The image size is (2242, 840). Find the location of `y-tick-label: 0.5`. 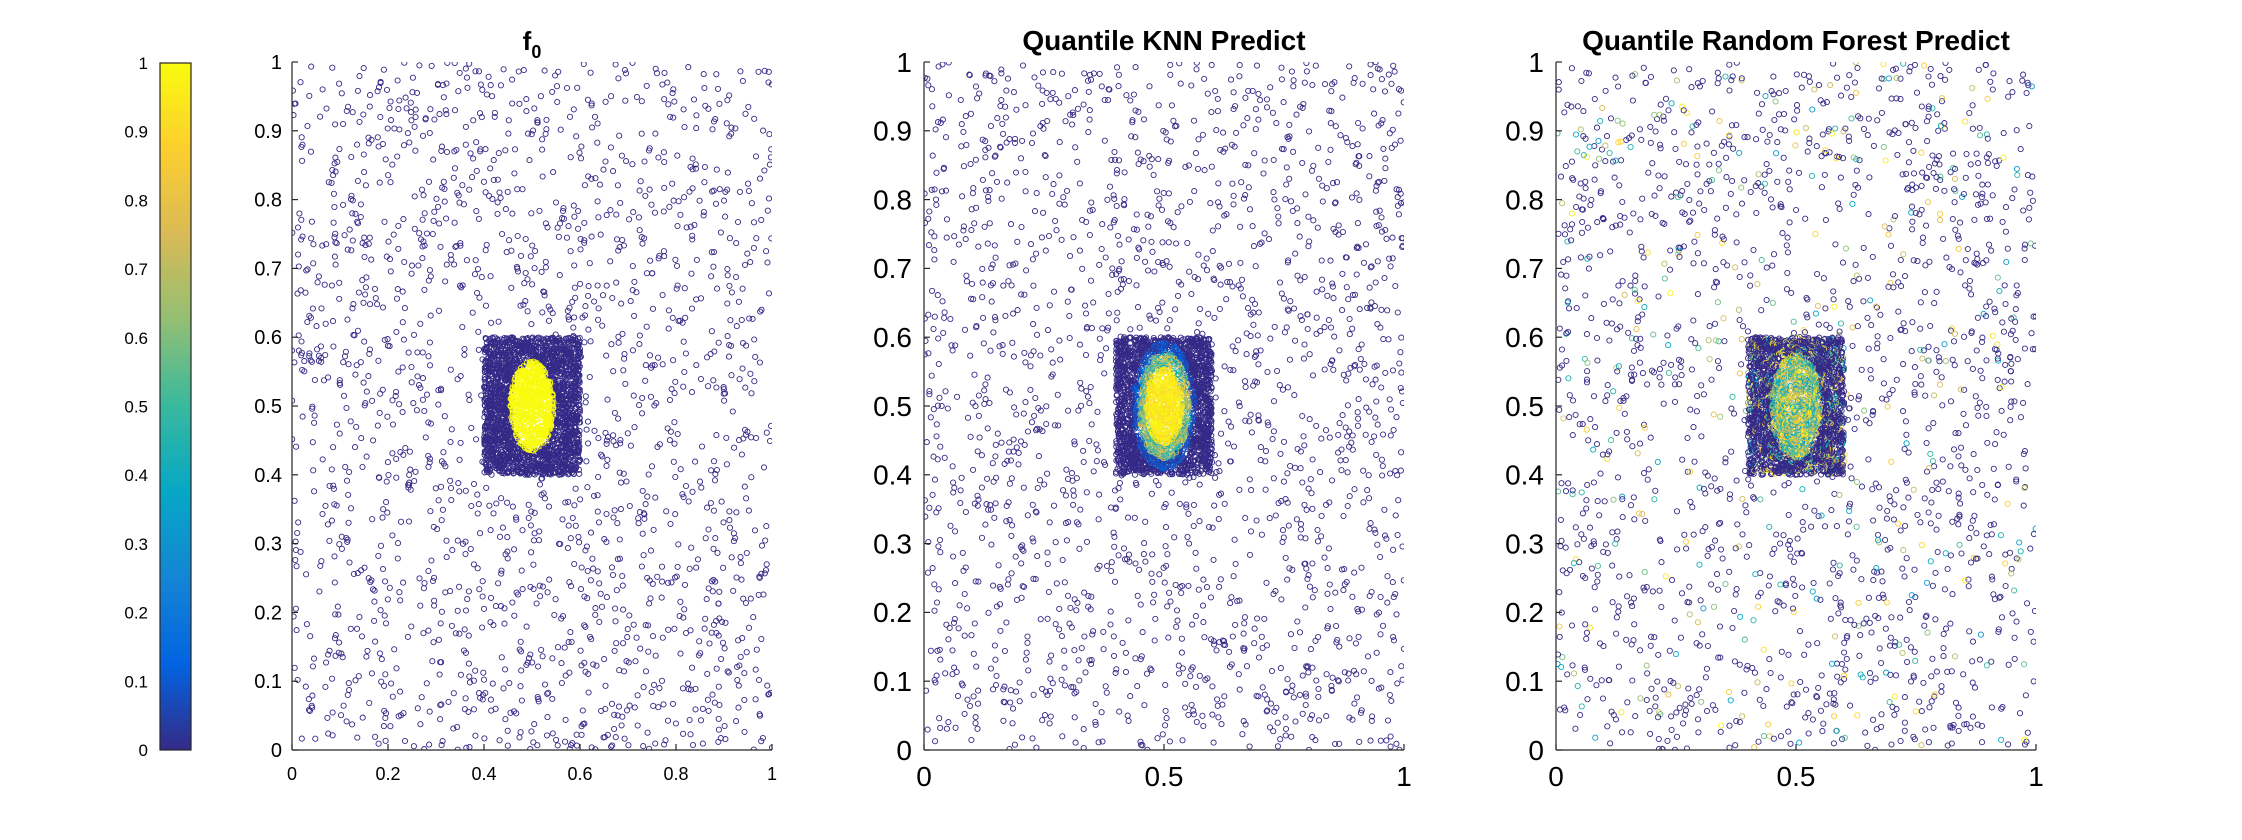

y-tick-label: 0.5 is located at coordinates (268, 407).